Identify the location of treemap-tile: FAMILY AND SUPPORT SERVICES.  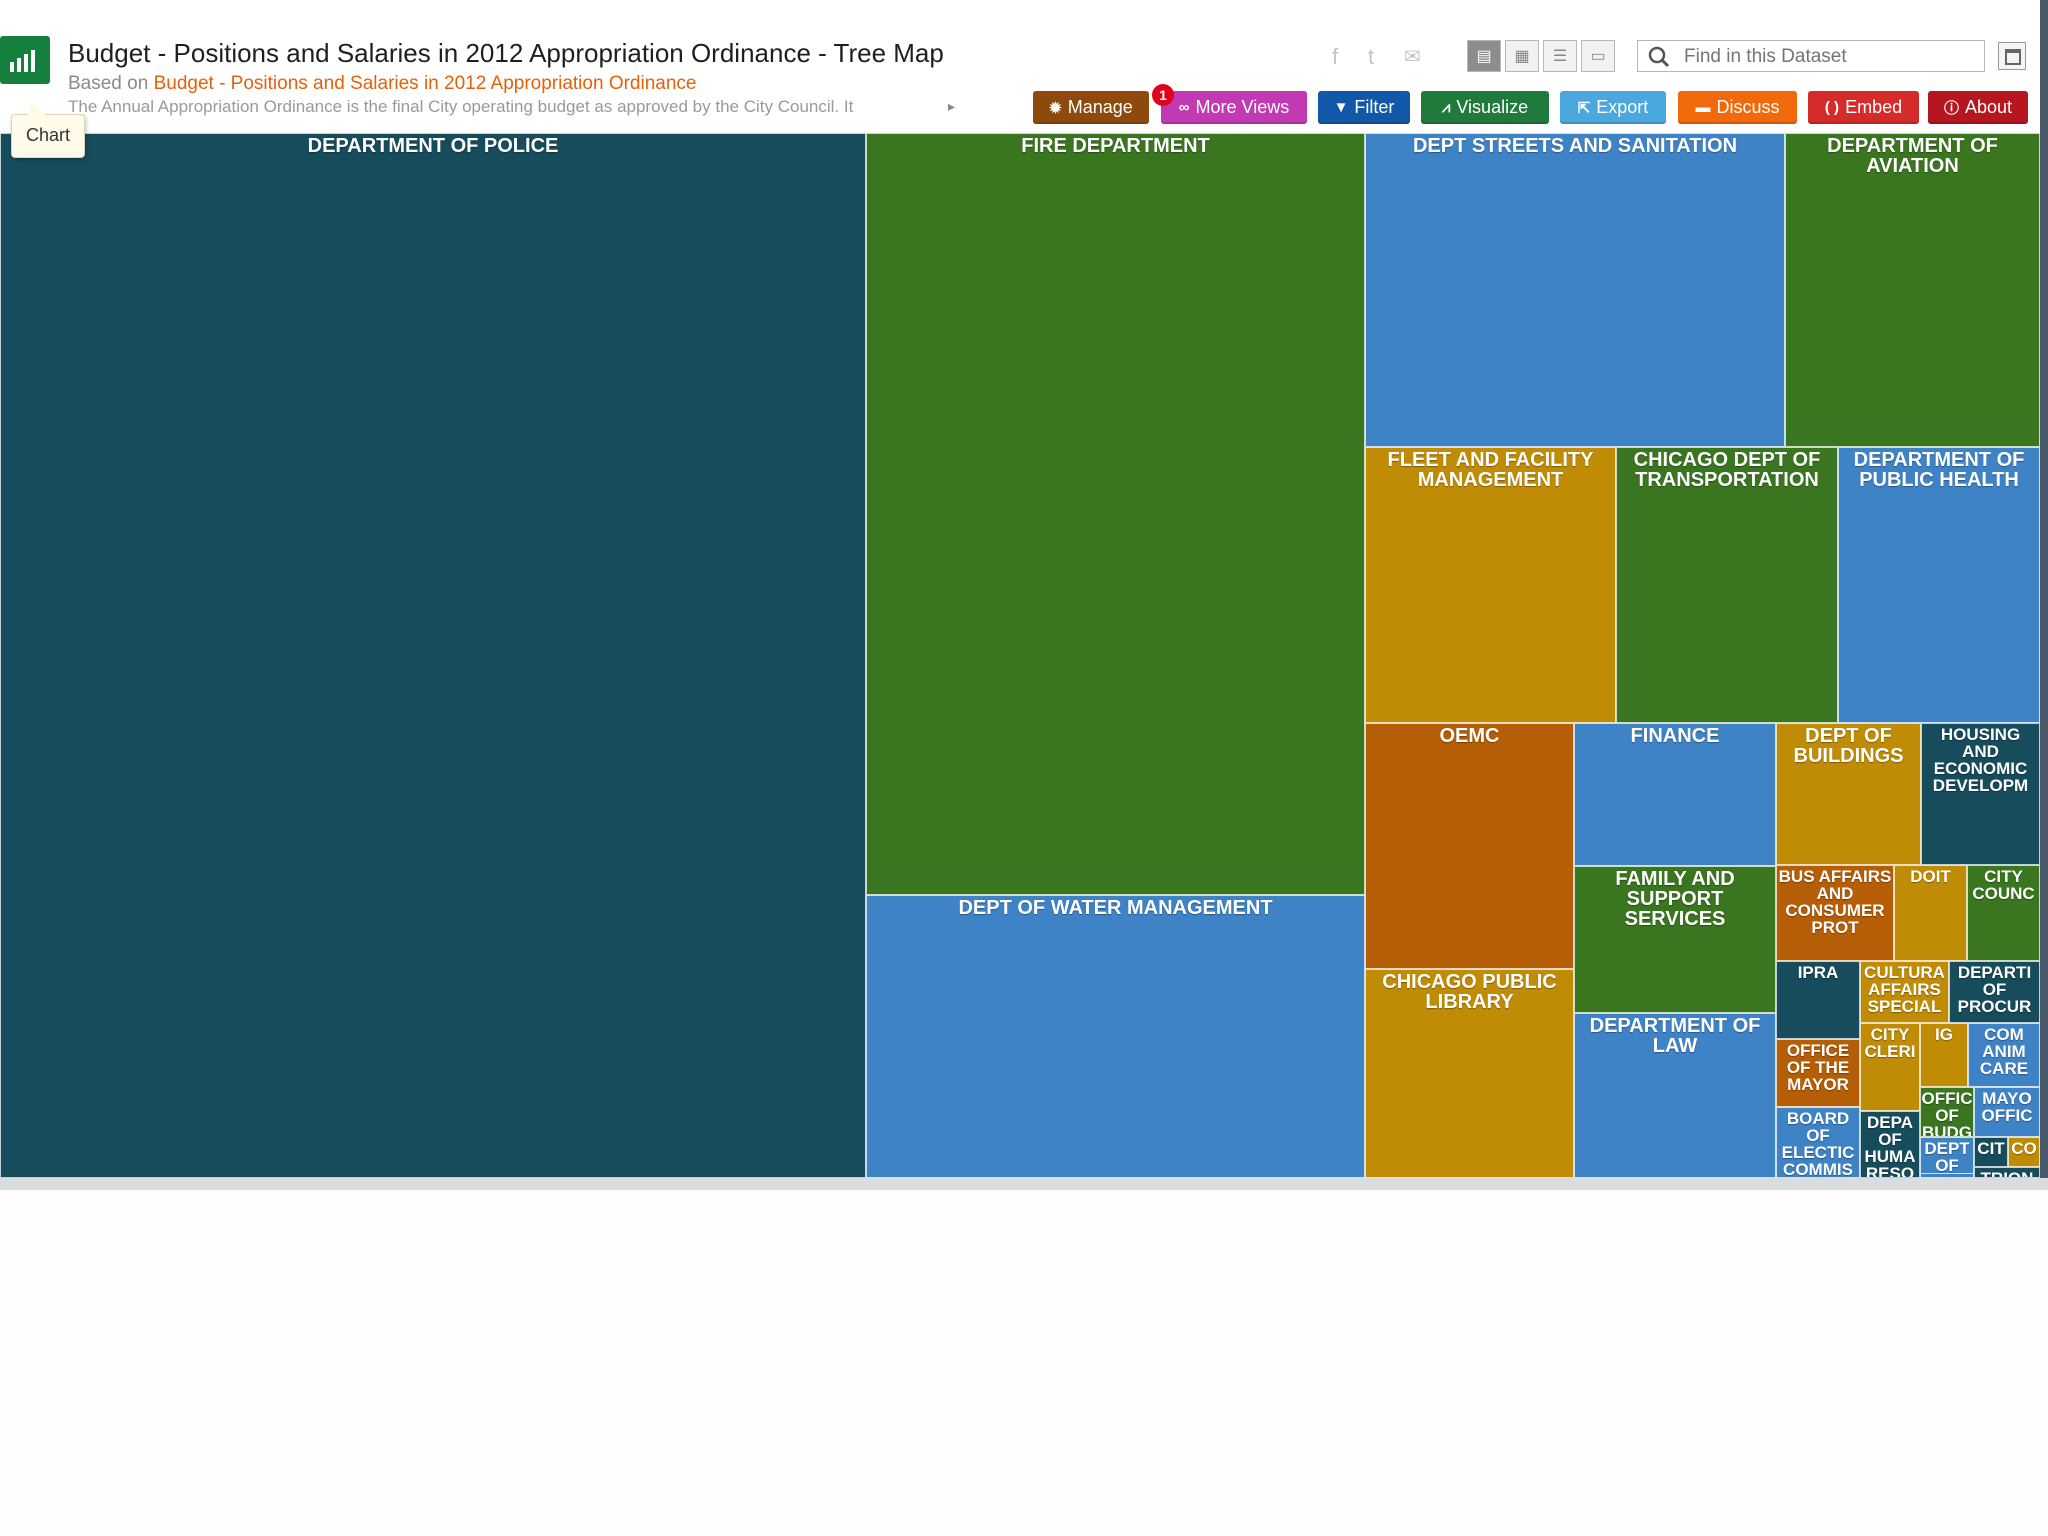
(1675, 939).